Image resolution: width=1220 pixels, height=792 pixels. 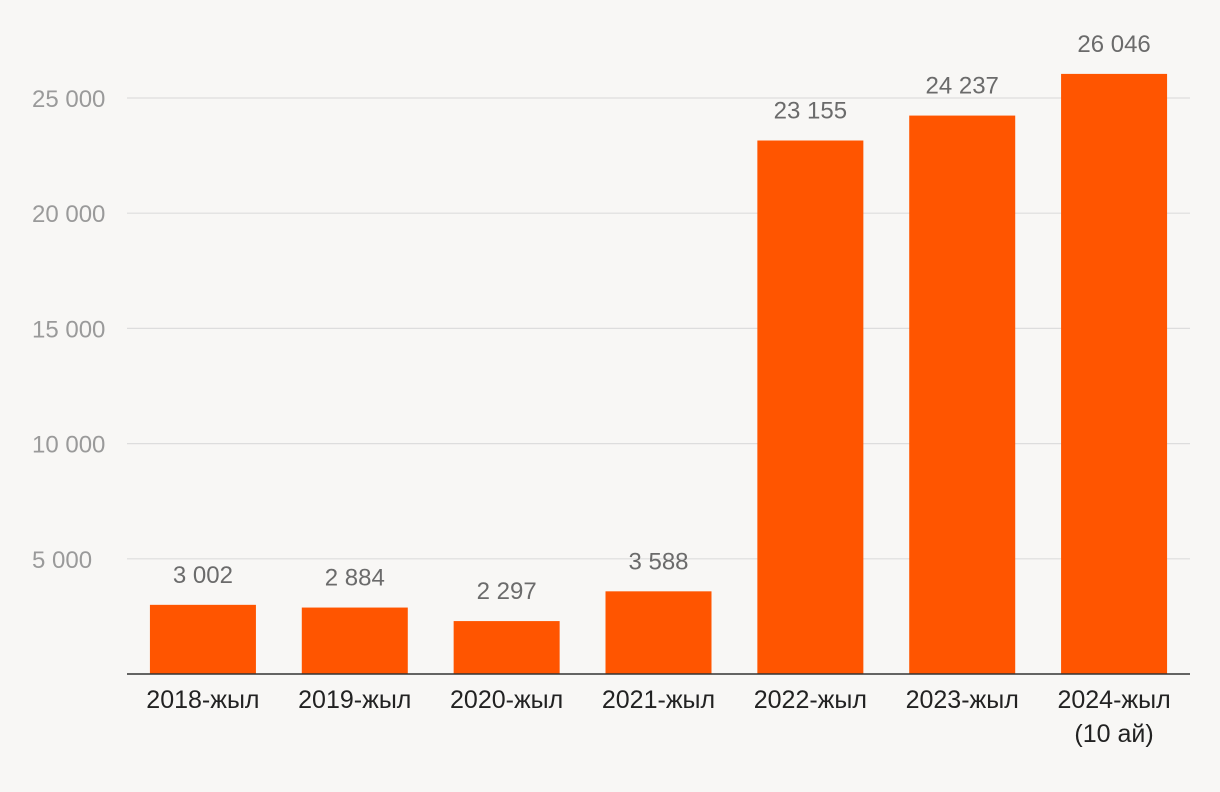 What do you see at coordinates (658, 561) in the screenshot?
I see `data-label: 3 588` at bounding box center [658, 561].